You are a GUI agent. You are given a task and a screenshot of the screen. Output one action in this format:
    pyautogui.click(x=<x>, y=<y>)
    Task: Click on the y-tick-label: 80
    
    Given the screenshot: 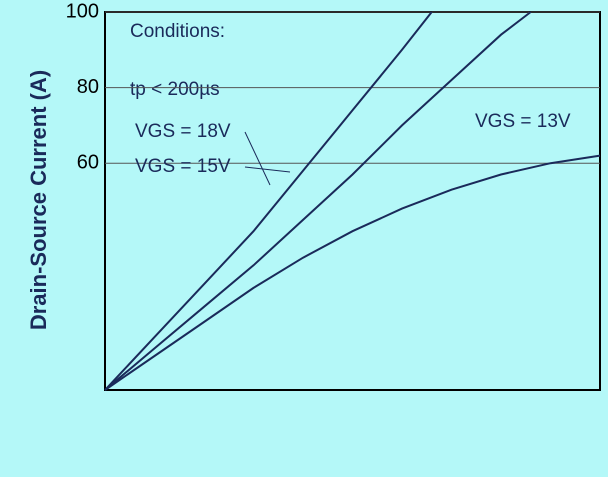 What is the action you would take?
    pyautogui.click(x=88, y=87)
    